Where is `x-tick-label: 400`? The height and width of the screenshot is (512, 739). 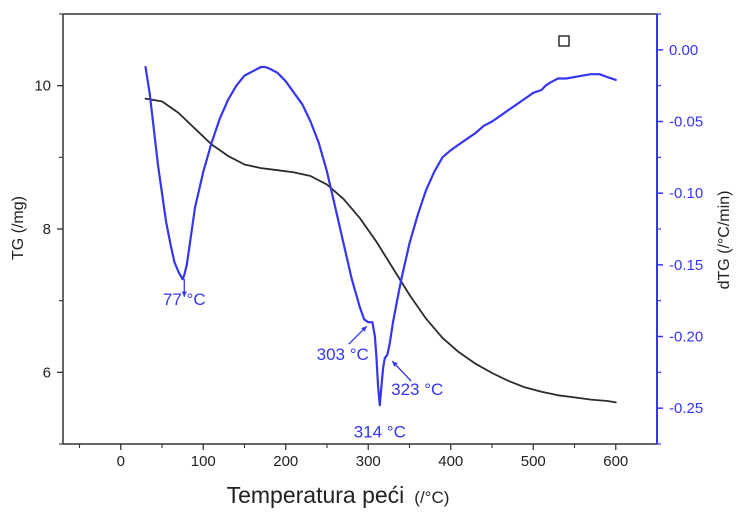
x-tick-label: 400 is located at coordinates (450, 461).